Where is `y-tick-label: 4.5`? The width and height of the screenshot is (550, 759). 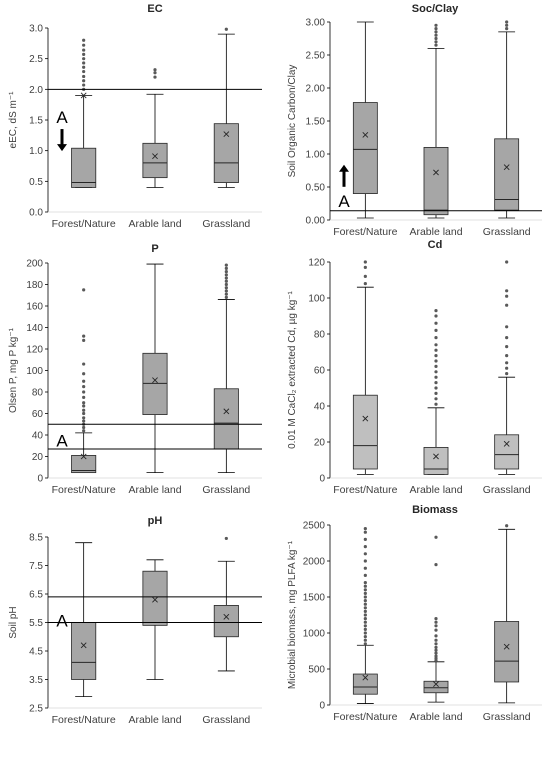 y-tick-label: 4.5 is located at coordinates (36, 652).